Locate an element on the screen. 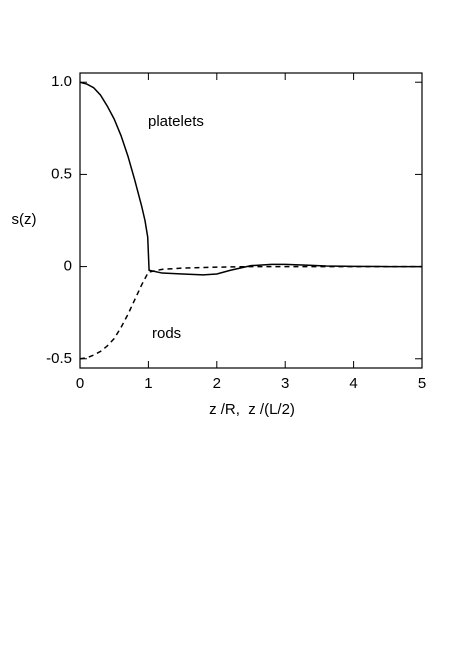 The width and height of the screenshot is (457, 654). x-tick-label: 0 is located at coordinates (80, 383).